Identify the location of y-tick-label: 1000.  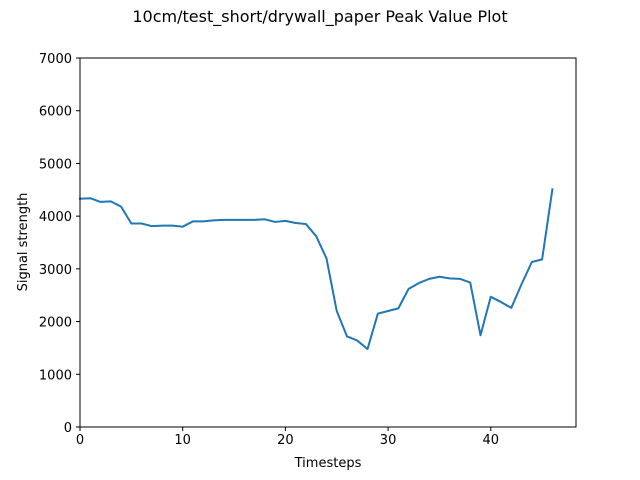
(55, 375).